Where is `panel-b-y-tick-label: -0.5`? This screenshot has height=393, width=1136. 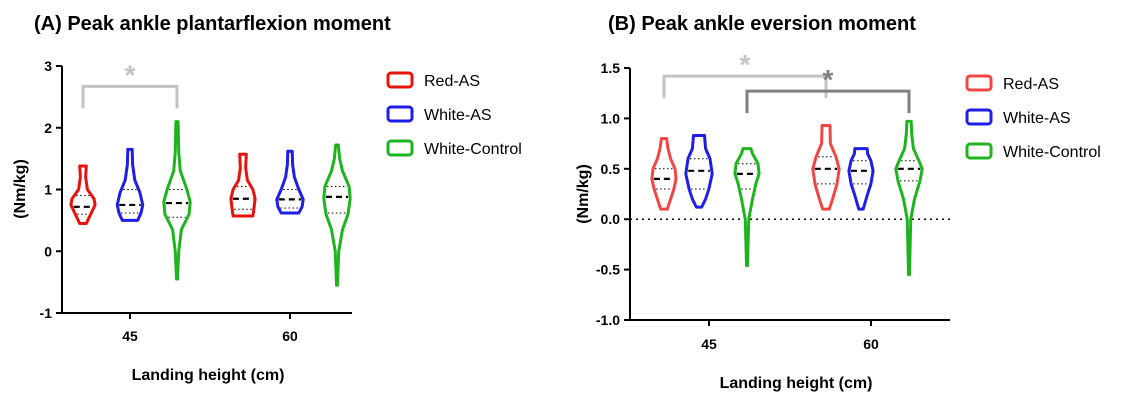
panel-b-y-tick-label: -0.5 is located at coordinates (608, 270).